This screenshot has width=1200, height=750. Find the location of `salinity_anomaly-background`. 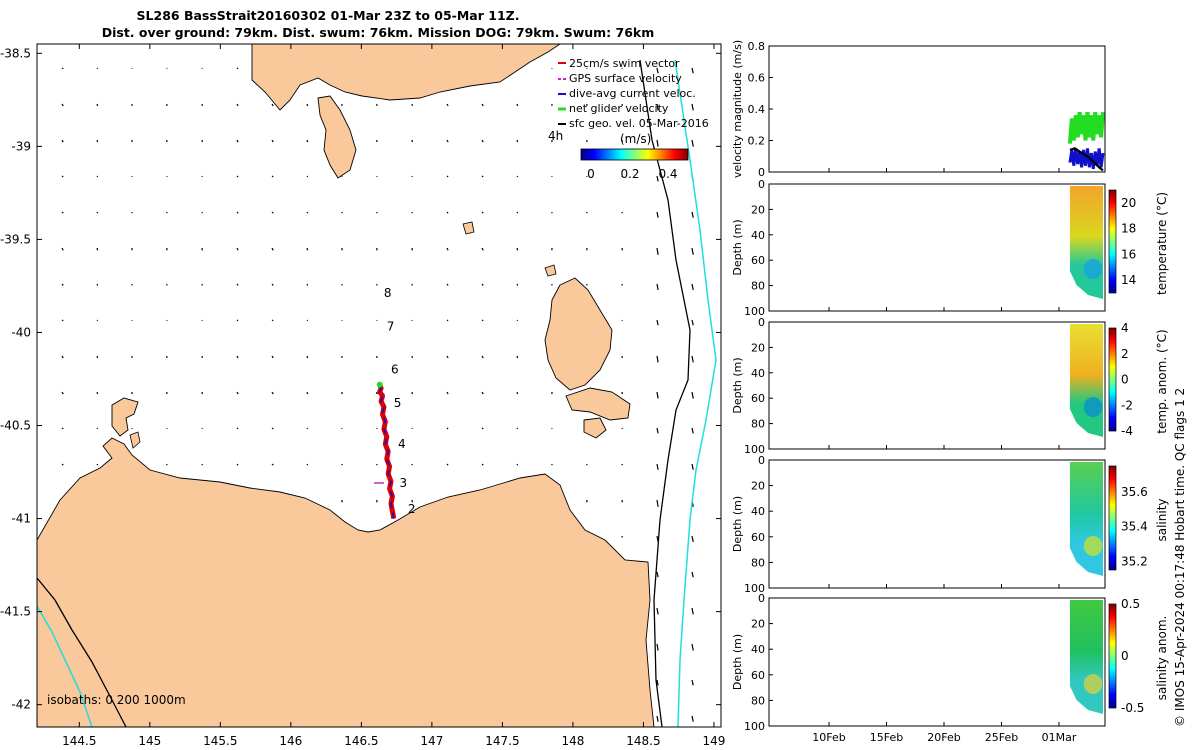

salinity_anomaly-background is located at coordinates (937, 662).